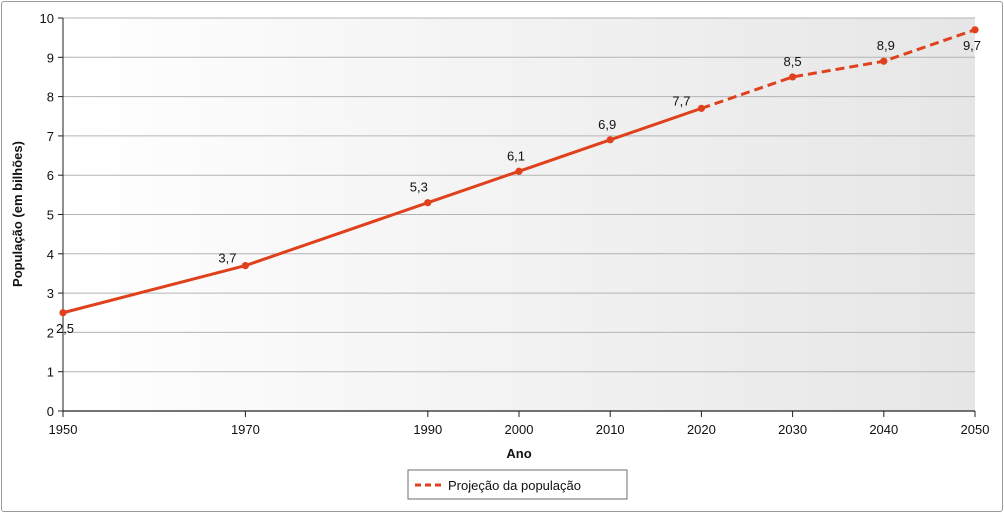  I want to click on data-label-2050: 9,7, so click(972, 45).